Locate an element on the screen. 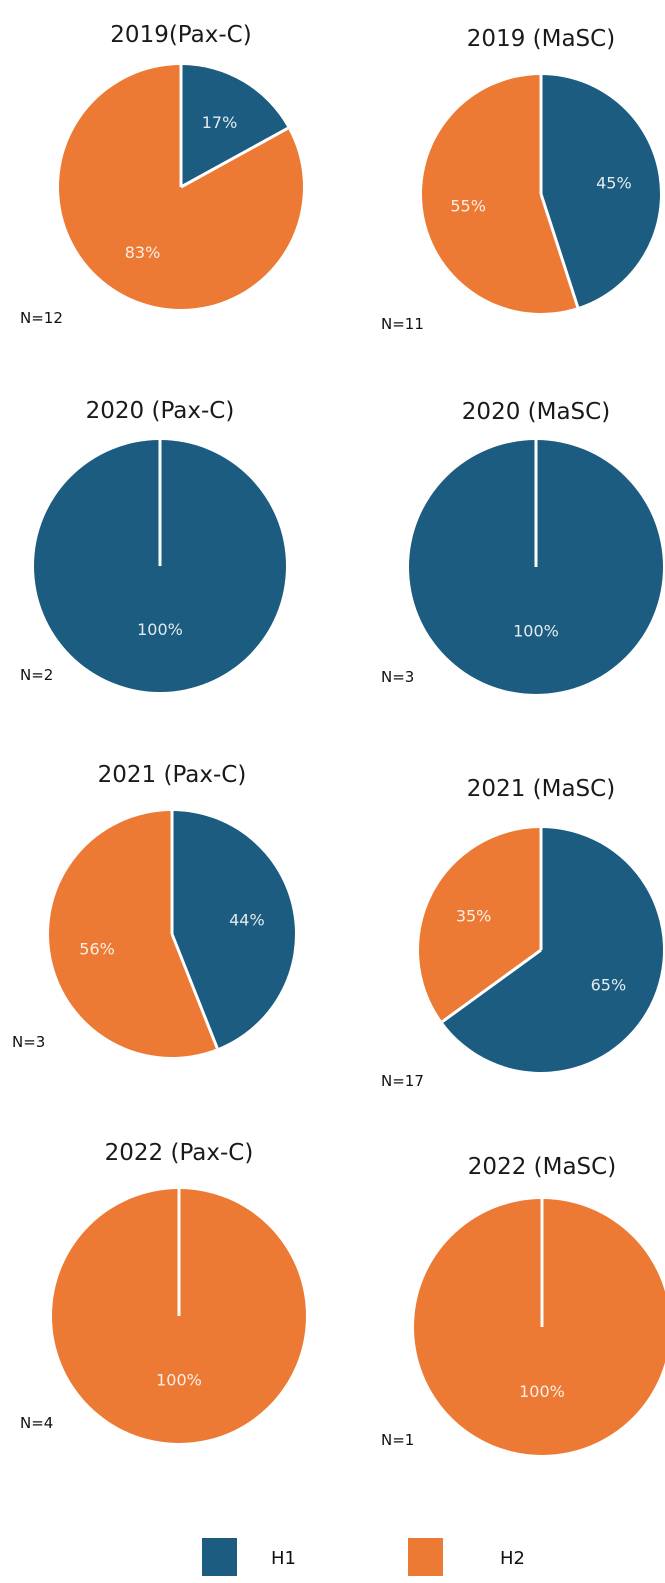 The height and width of the screenshot is (1583, 665). slice-label: 56% is located at coordinates (97, 948).